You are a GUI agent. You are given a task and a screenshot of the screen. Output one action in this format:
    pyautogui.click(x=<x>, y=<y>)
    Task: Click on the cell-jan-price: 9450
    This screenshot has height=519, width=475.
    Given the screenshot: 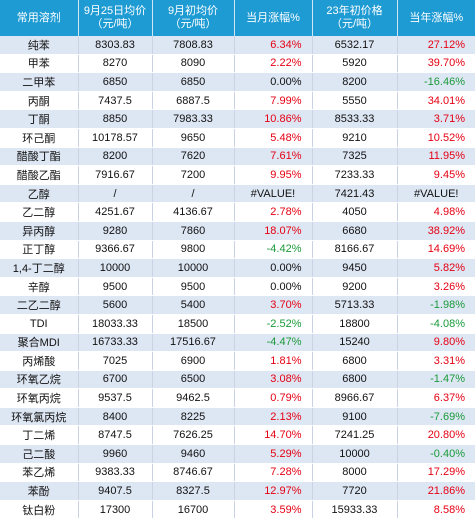 What is the action you would take?
    pyautogui.click(x=355, y=268)
    